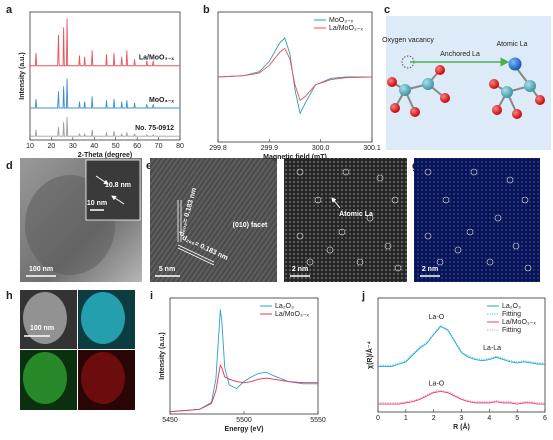 Image resolution: width=553 pixels, height=440 pixels. Describe the element at coordinates (434, 418) in the screenshot. I see `x-tick-label: 2` at that location.